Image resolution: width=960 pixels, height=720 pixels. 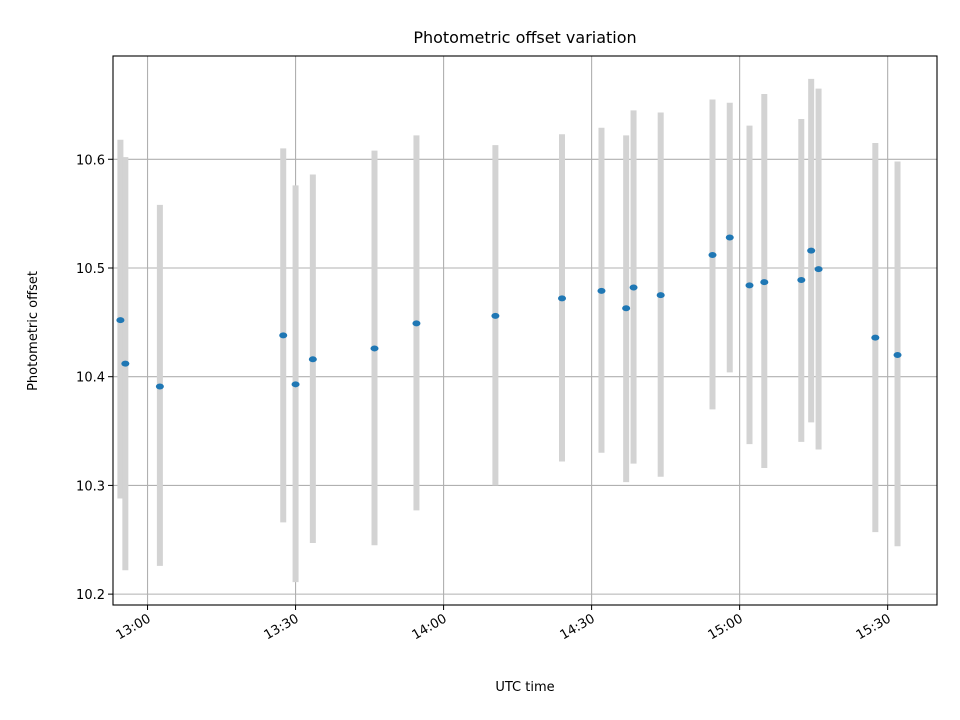 I want to click on y-tick-label: 10.2, so click(x=90, y=595).